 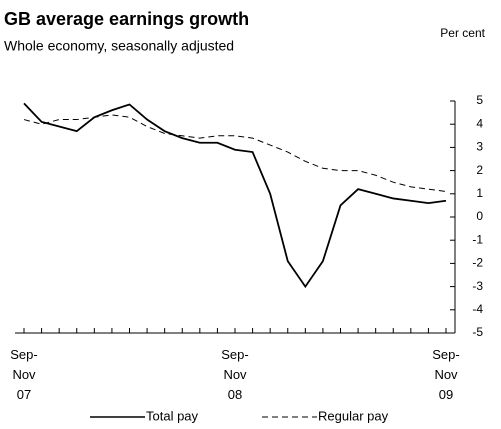 What do you see at coordinates (119, 46) in the screenshot?
I see `chart-subtitle: Whole economy, seasonally adjusted` at bounding box center [119, 46].